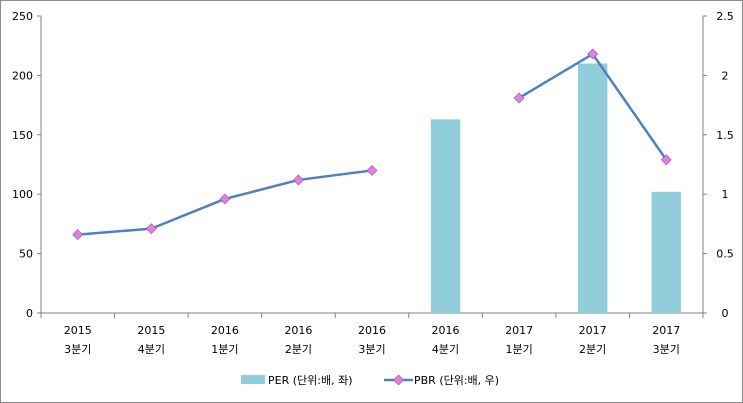  I want to click on right-tick-label: 1.5, so click(725, 135).